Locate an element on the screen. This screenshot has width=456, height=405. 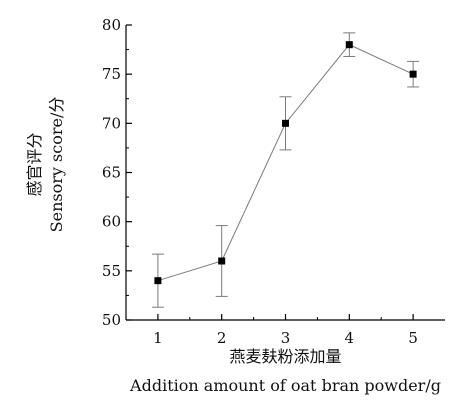
y-tick-label: 55 is located at coordinates (111, 271).